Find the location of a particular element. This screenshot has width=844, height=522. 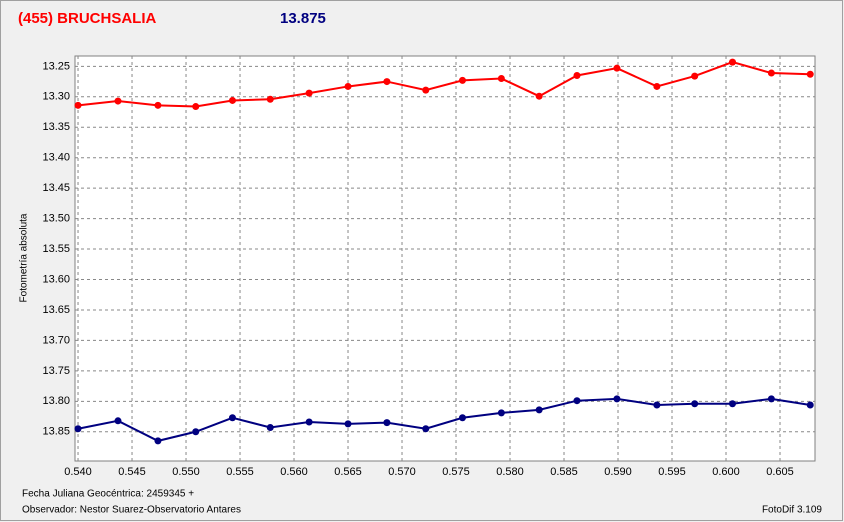

y-tick-label: 13.50 is located at coordinates (56, 219).